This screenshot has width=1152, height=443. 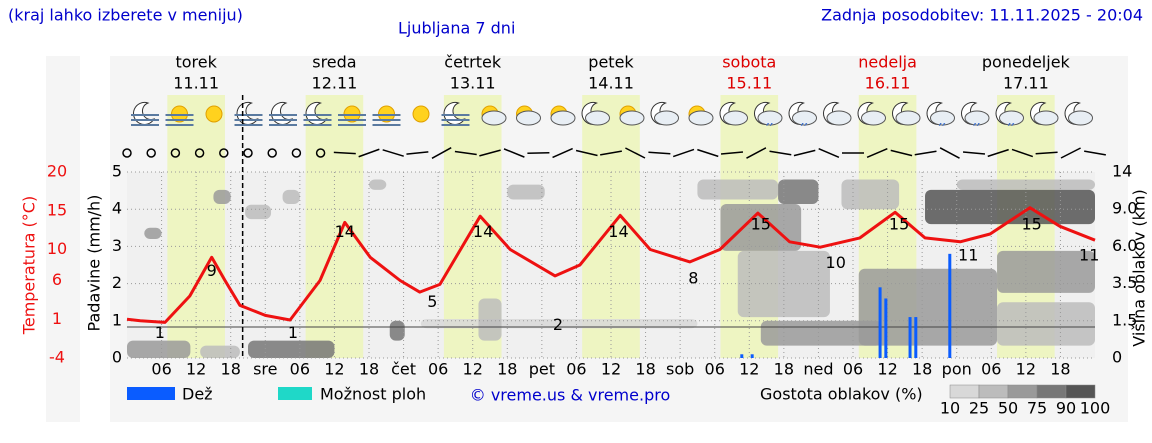 What do you see at coordinates (29, 265) in the screenshot?
I see `temperature-axis-title: Temperatura (°C)` at bounding box center [29, 265].